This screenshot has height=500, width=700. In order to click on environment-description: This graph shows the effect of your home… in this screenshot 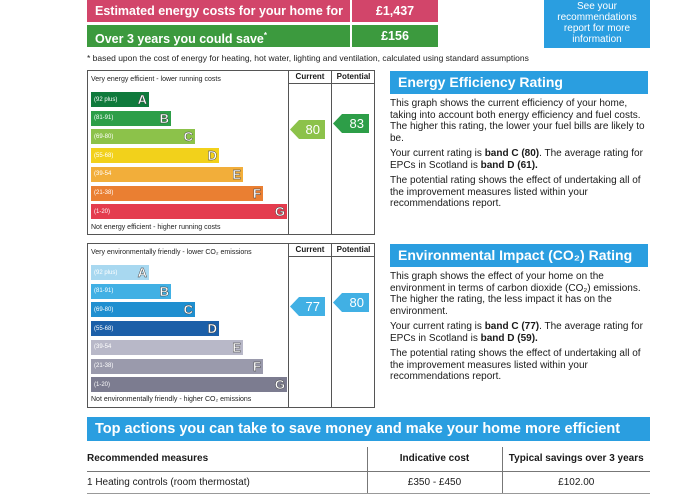, I will do `click(515, 294)`.